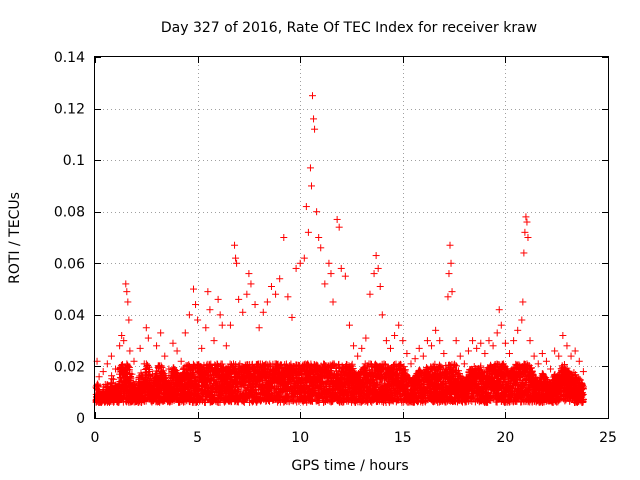  What do you see at coordinates (69, 367) in the screenshot?
I see `y-tick-label: 0.02` at bounding box center [69, 367].